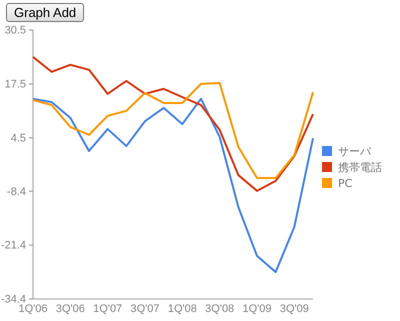 The image size is (400, 321). I want to click on legend-label: 携帯電話, so click(360, 167).